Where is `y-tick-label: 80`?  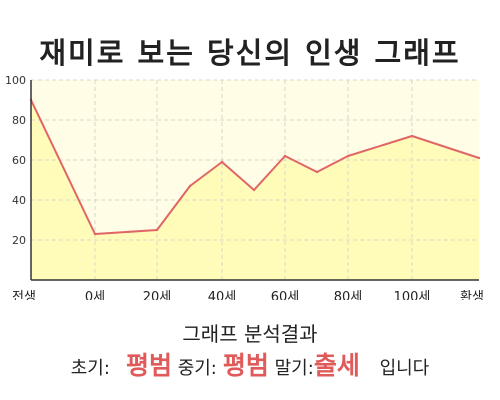 y-tick-label: 80 is located at coordinates (19, 120).